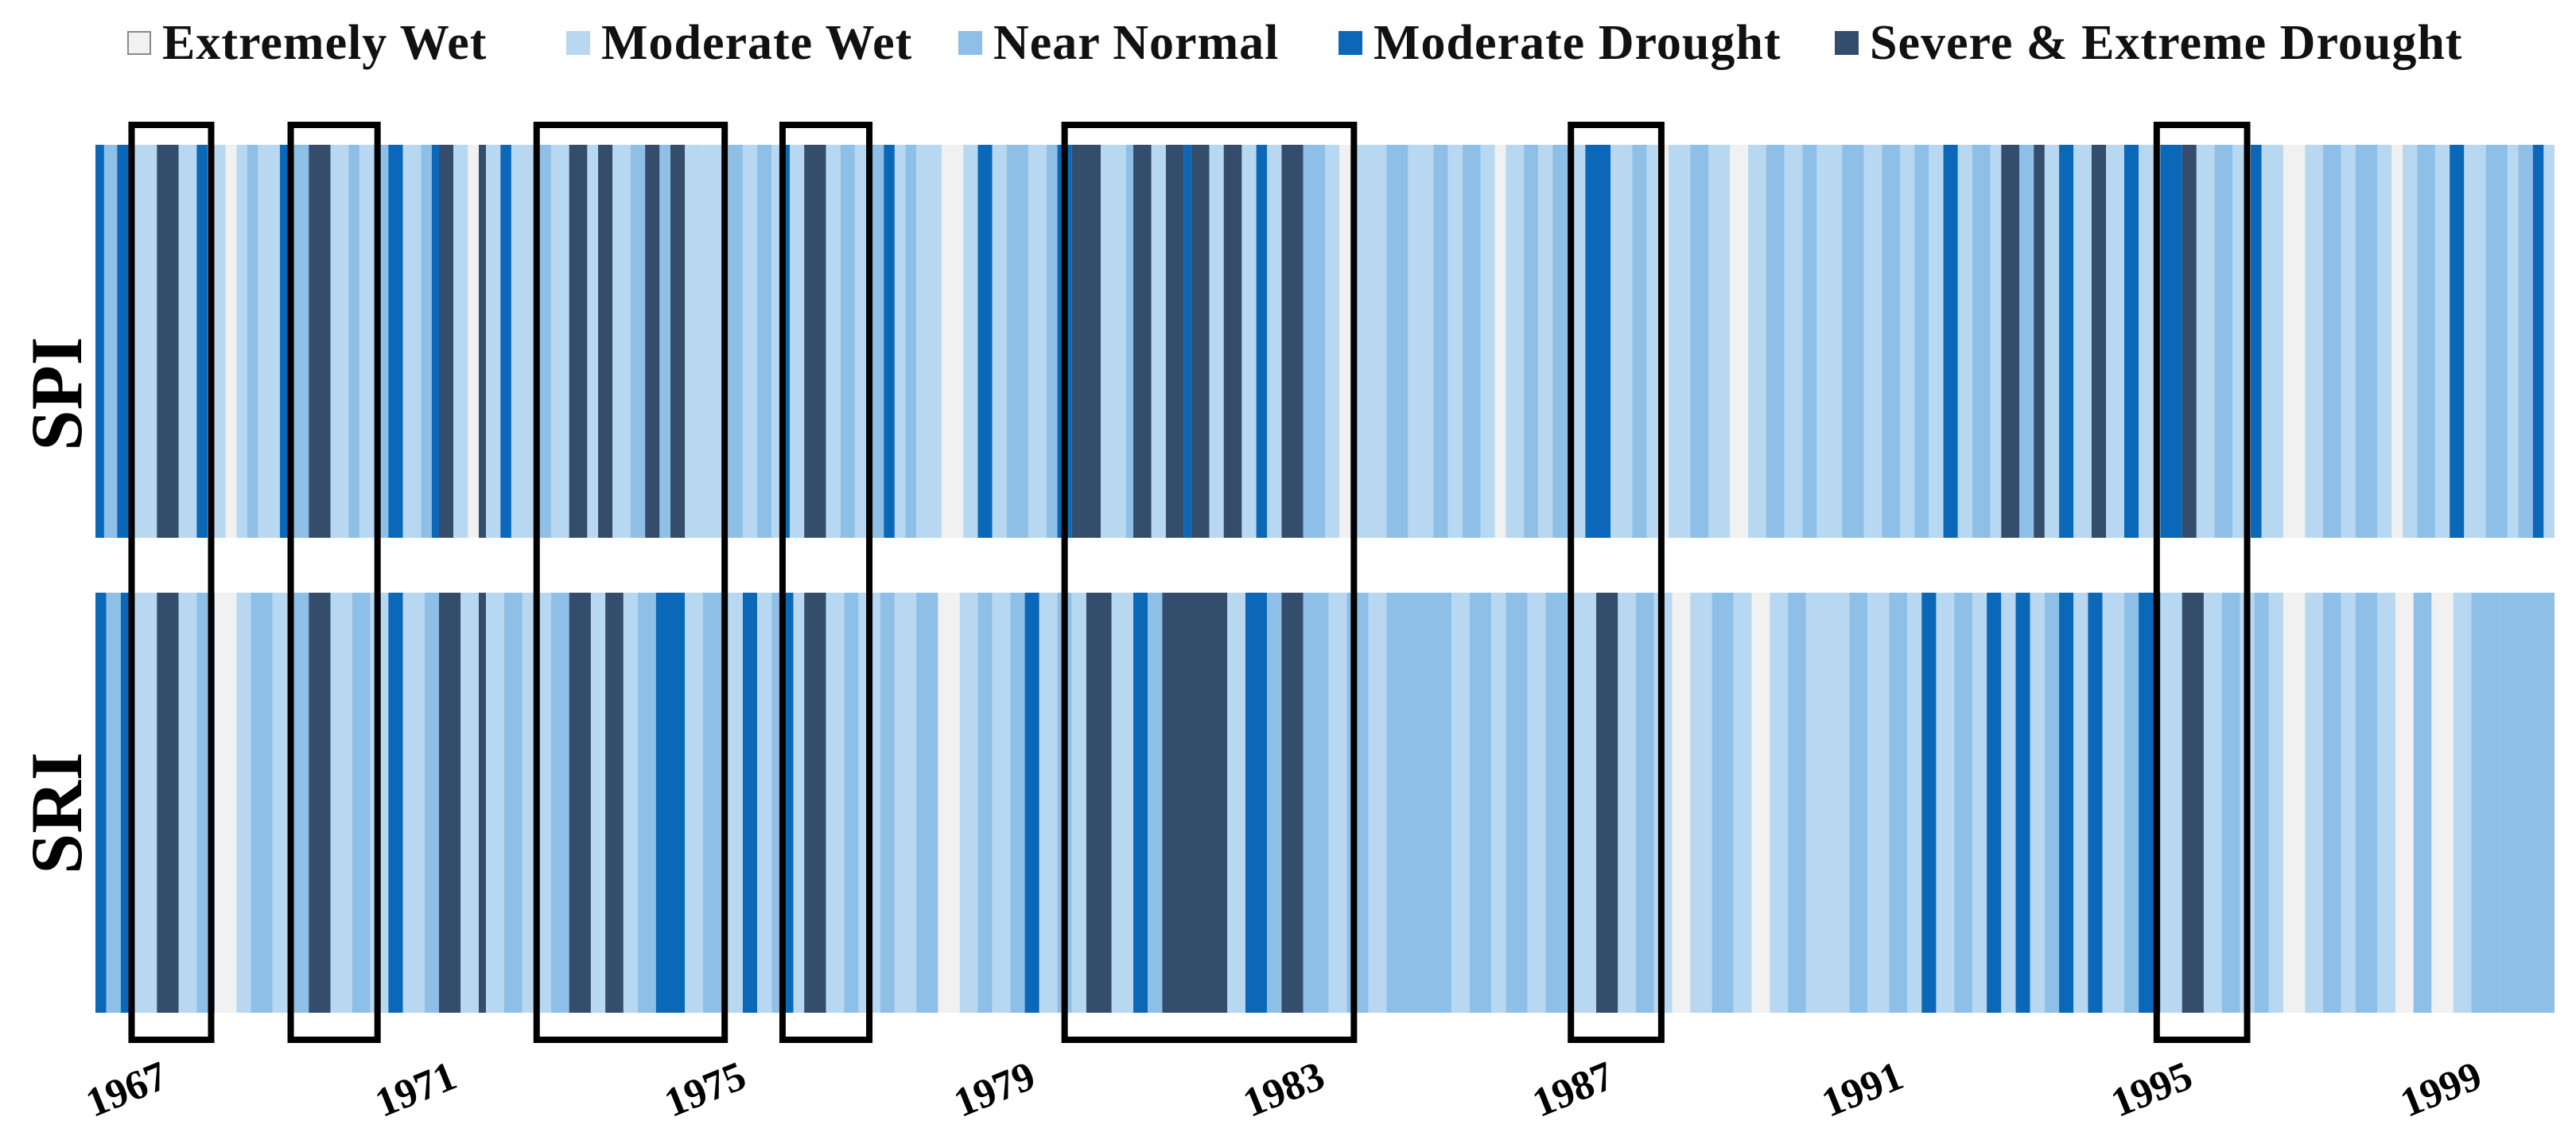  What do you see at coordinates (1284, 1090) in the screenshot?
I see `x-axis-ticks: 1967 1971 1975 1979 1983 1987 1991 1995 1999` at bounding box center [1284, 1090].